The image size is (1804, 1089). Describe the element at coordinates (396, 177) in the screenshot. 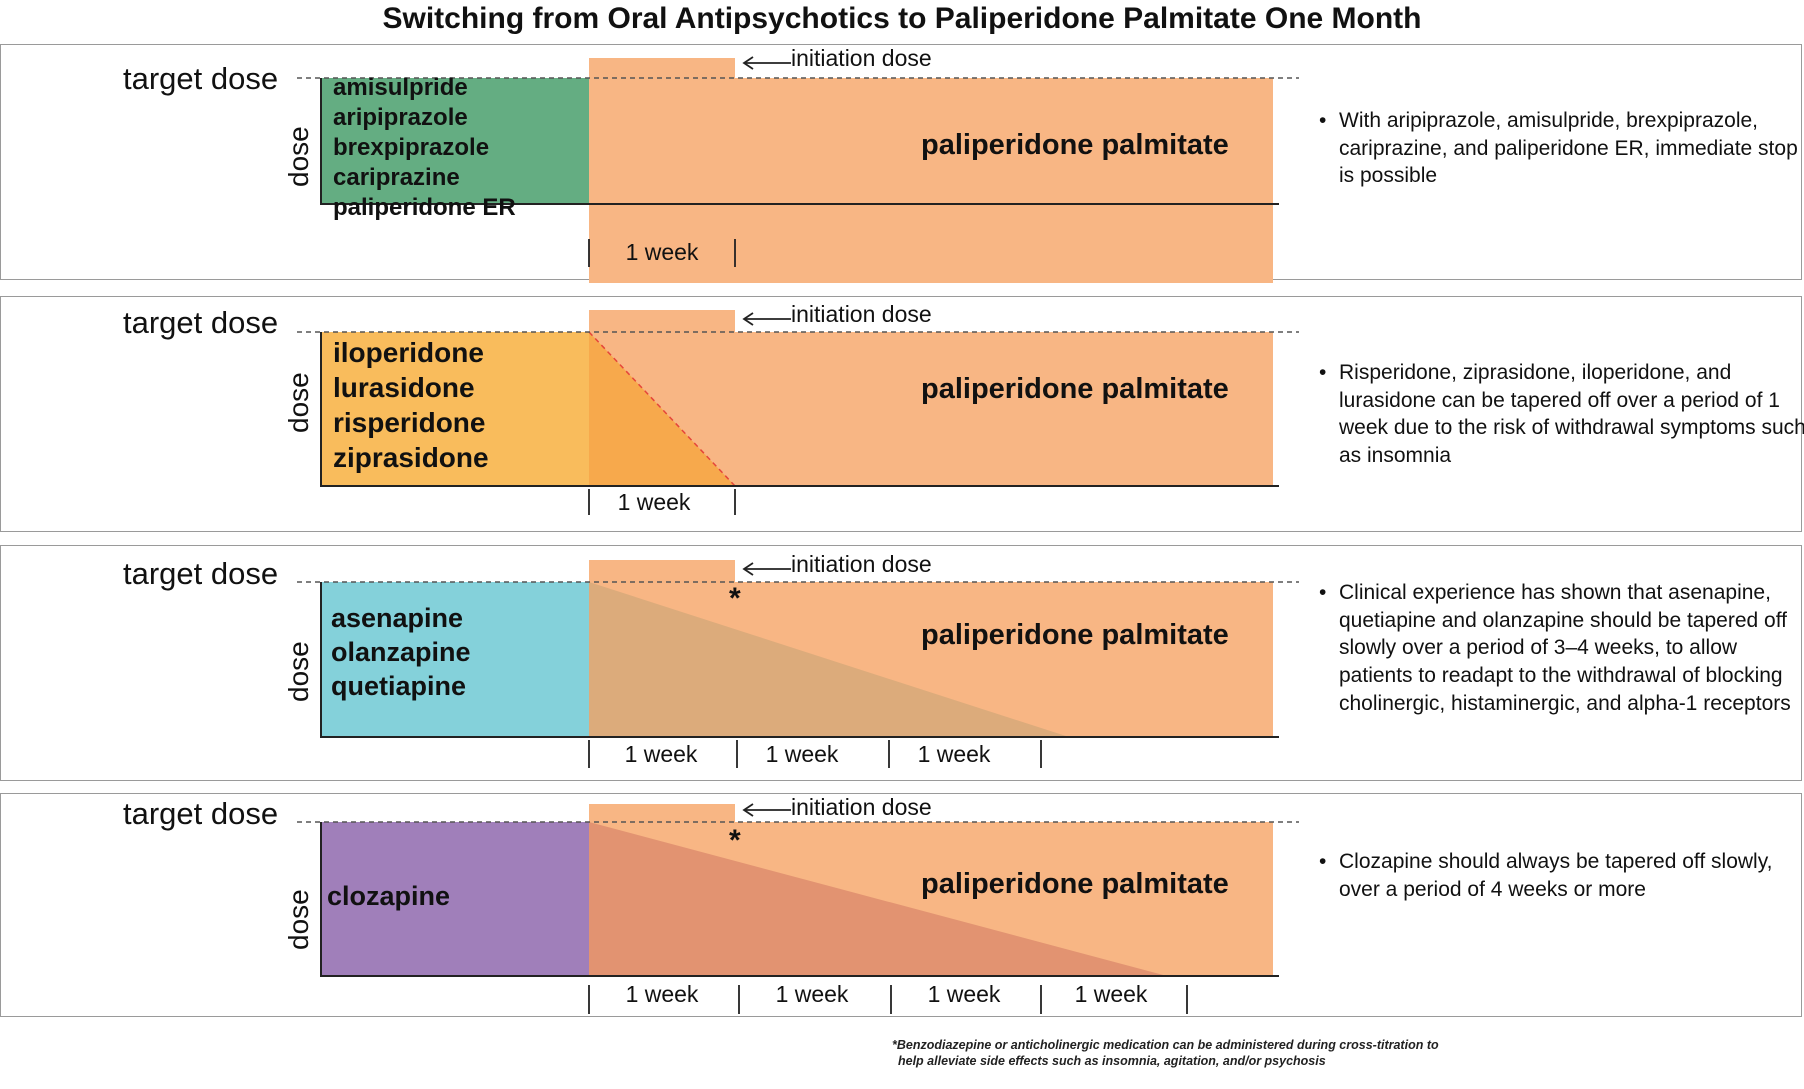

I see `drug-name: cariprazine` at that location.